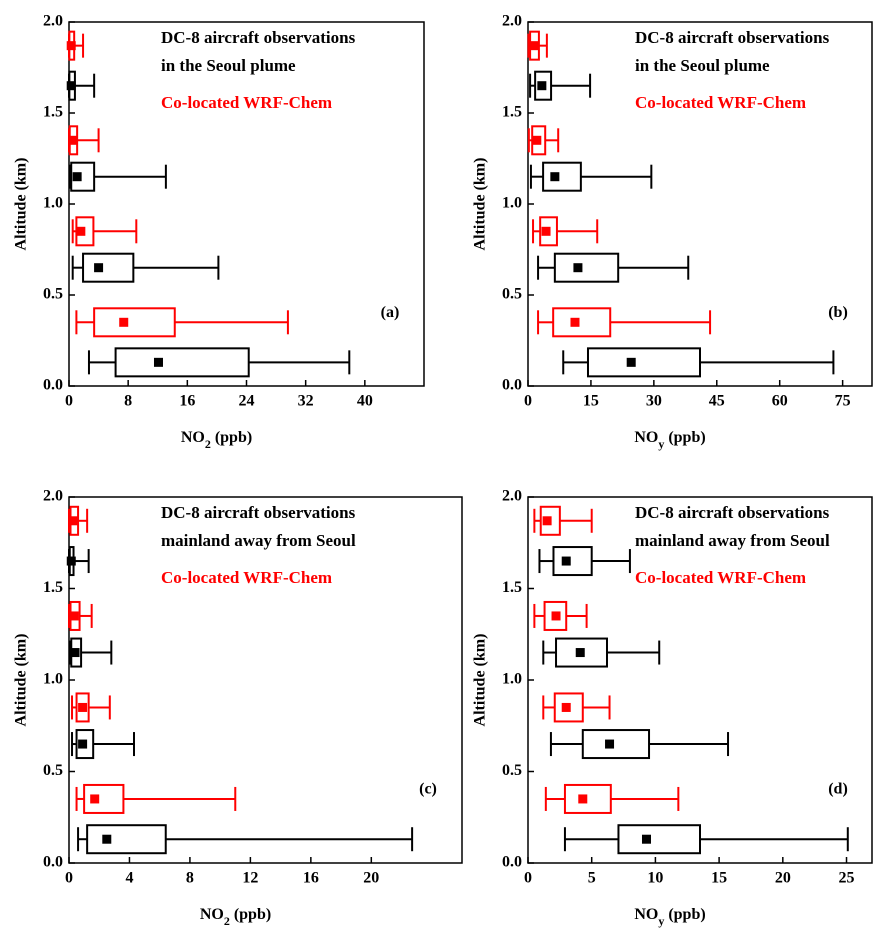  Describe the element at coordinates (428, 788) in the screenshot. I see `panel-label: (c)` at that location.